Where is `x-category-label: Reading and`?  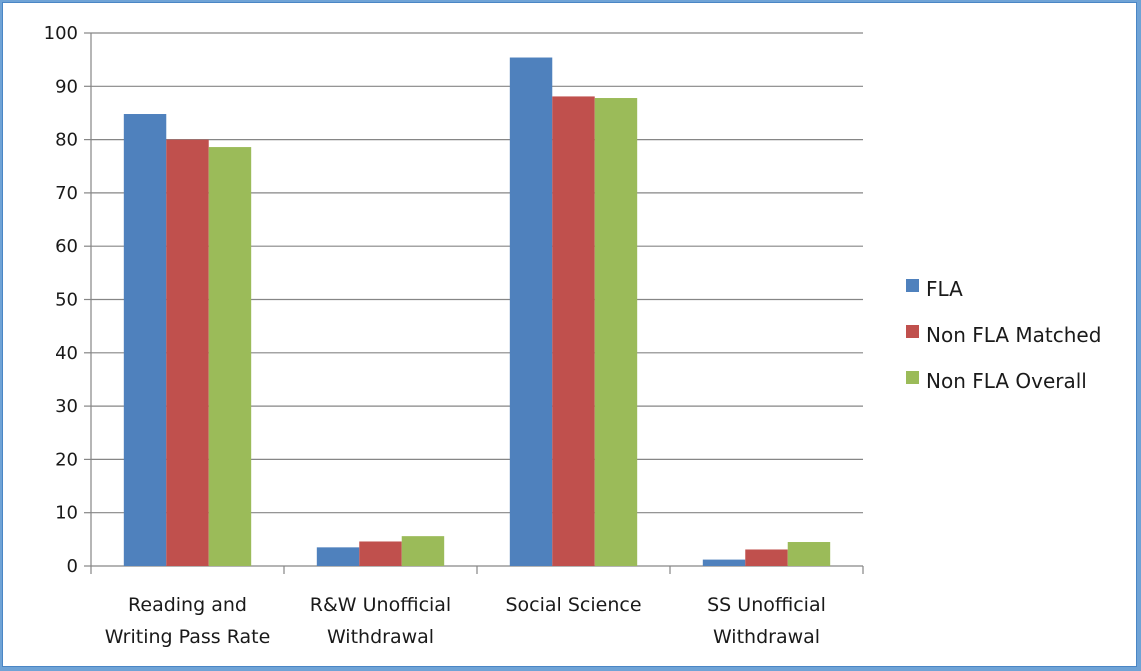 x-category-label: Reading and is located at coordinates (187, 605).